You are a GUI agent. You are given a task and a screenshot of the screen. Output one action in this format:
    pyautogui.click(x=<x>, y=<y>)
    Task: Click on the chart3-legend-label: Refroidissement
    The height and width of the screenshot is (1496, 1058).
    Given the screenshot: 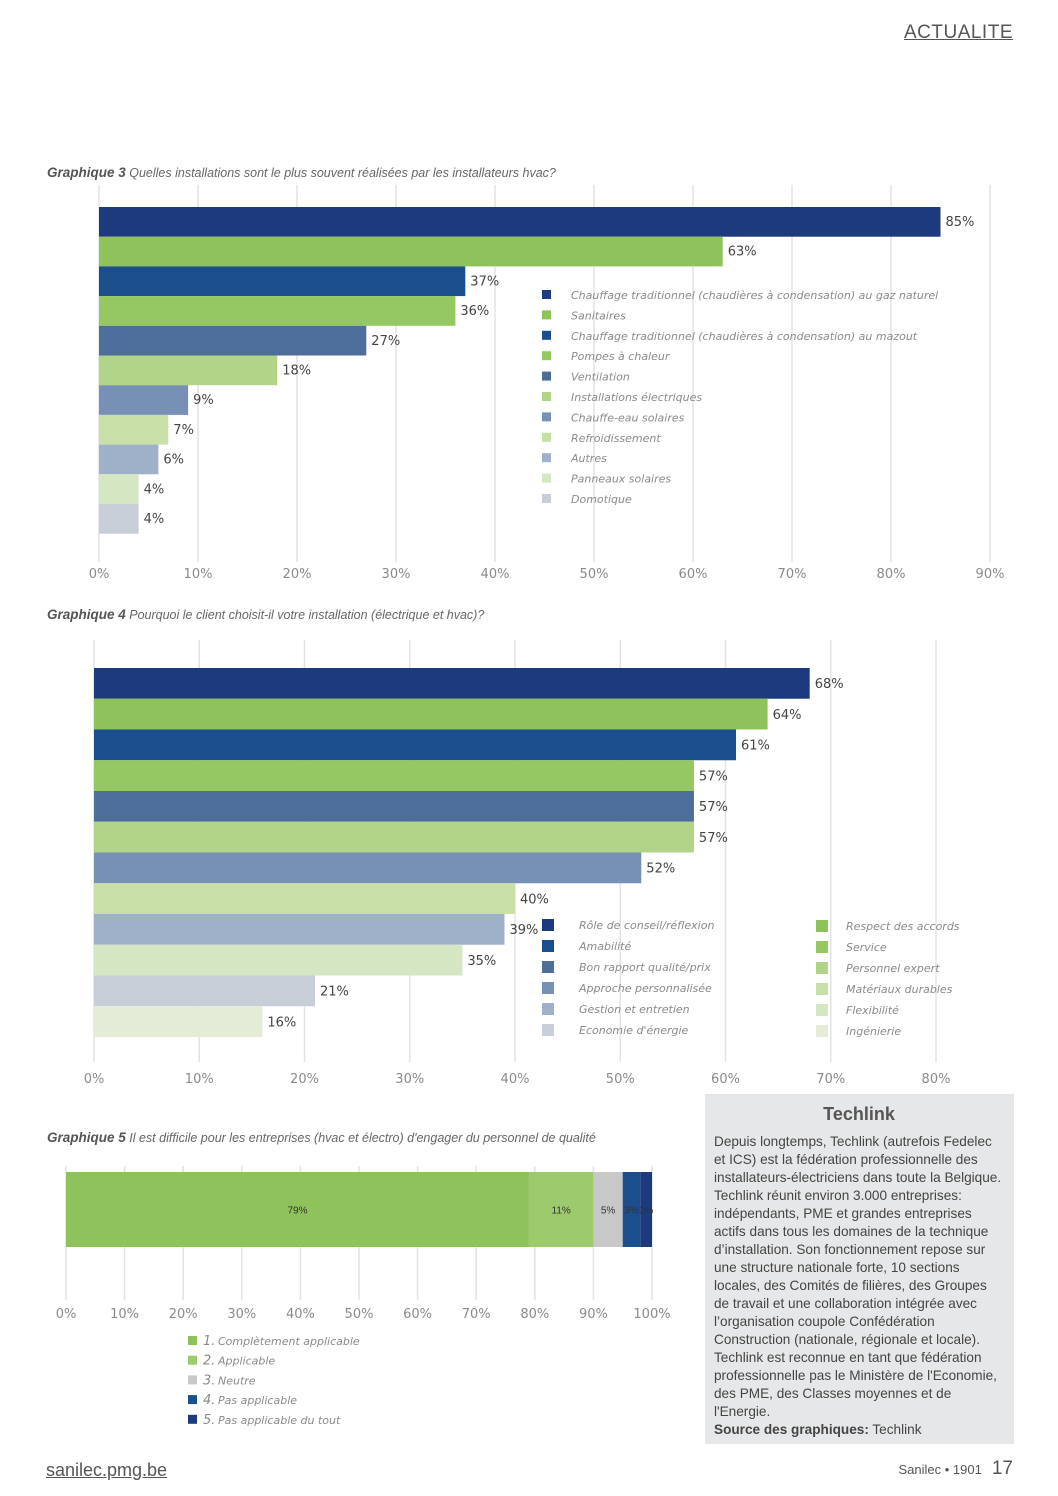 What is the action you would take?
    pyautogui.click(x=616, y=438)
    